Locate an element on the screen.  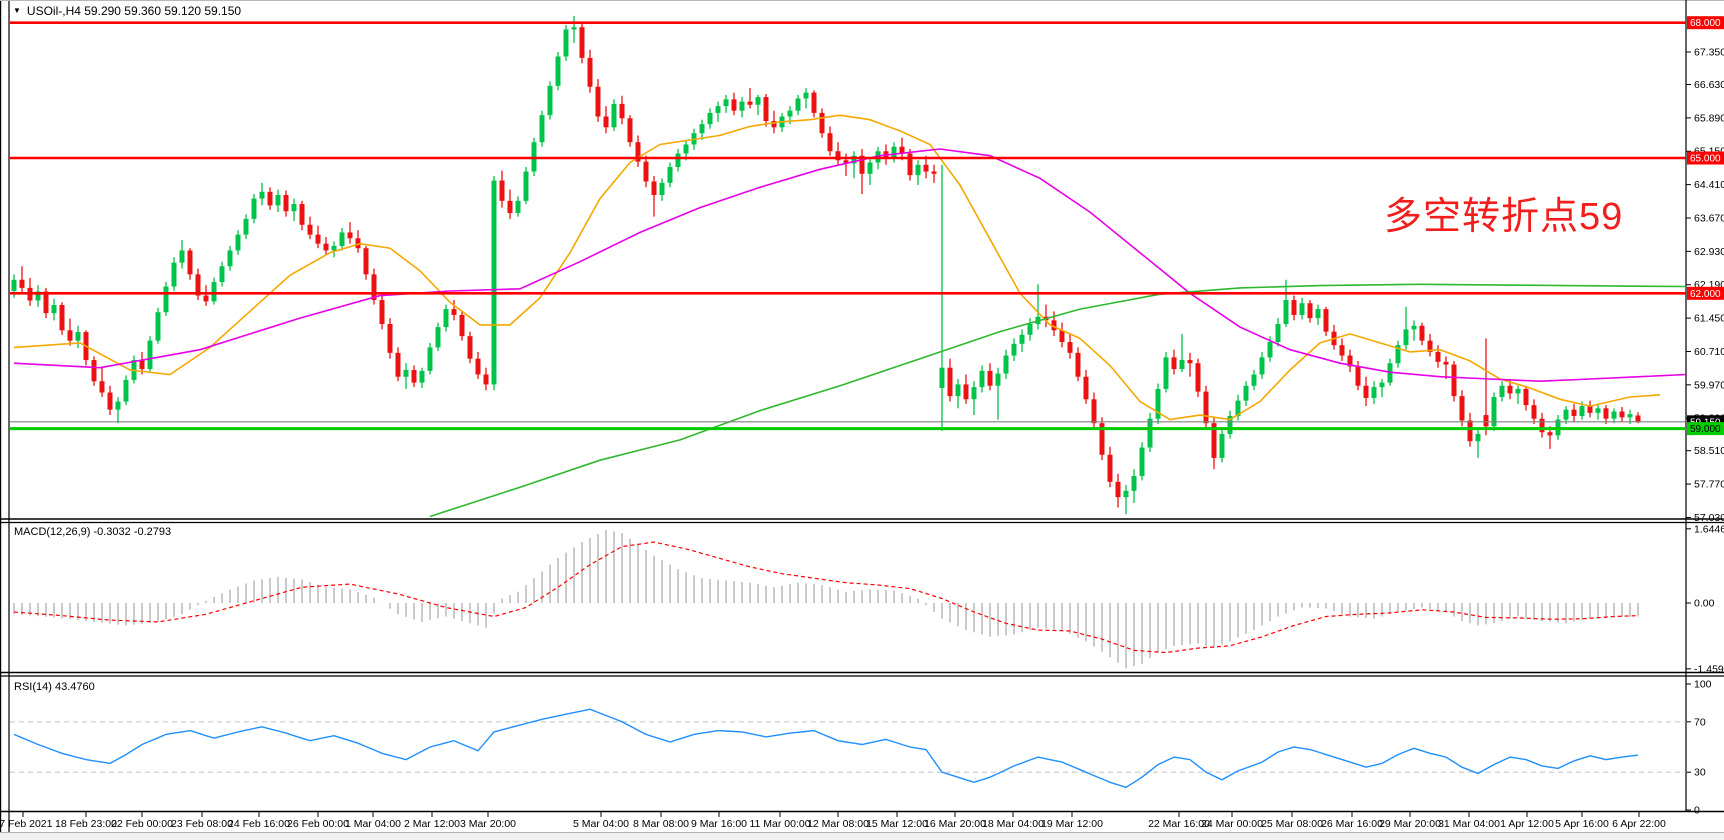
time-axis-label: 19 Mar 12:00 is located at coordinates (1072, 824).